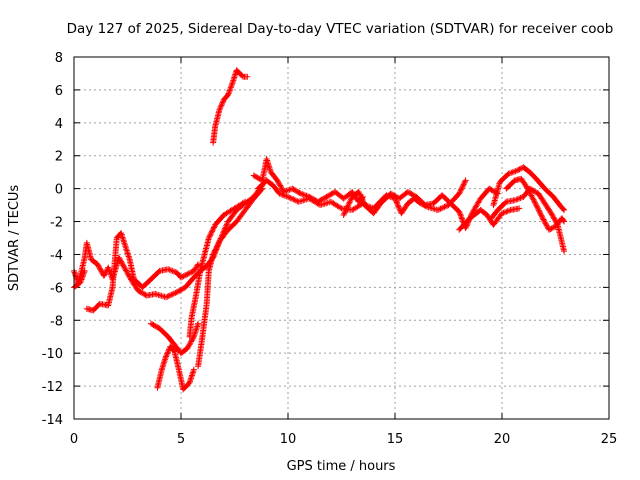 The height and width of the screenshot is (480, 640). I want to click on series-sat-o, so click(535, 204).